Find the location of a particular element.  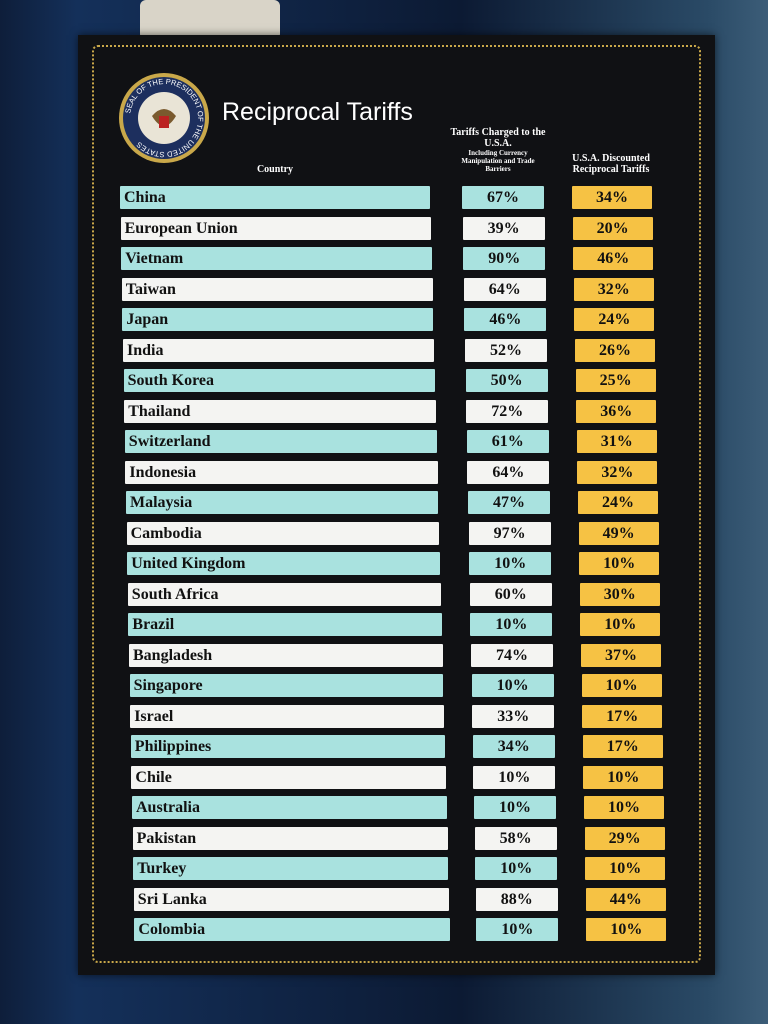

country-cell: Chile is located at coordinates (288, 777).